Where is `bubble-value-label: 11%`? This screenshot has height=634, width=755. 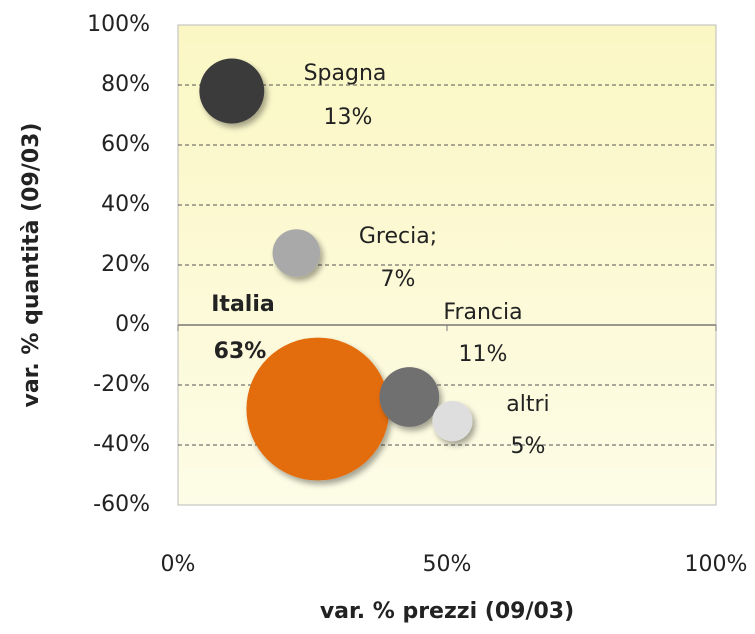 bubble-value-label: 11% is located at coordinates (483, 354).